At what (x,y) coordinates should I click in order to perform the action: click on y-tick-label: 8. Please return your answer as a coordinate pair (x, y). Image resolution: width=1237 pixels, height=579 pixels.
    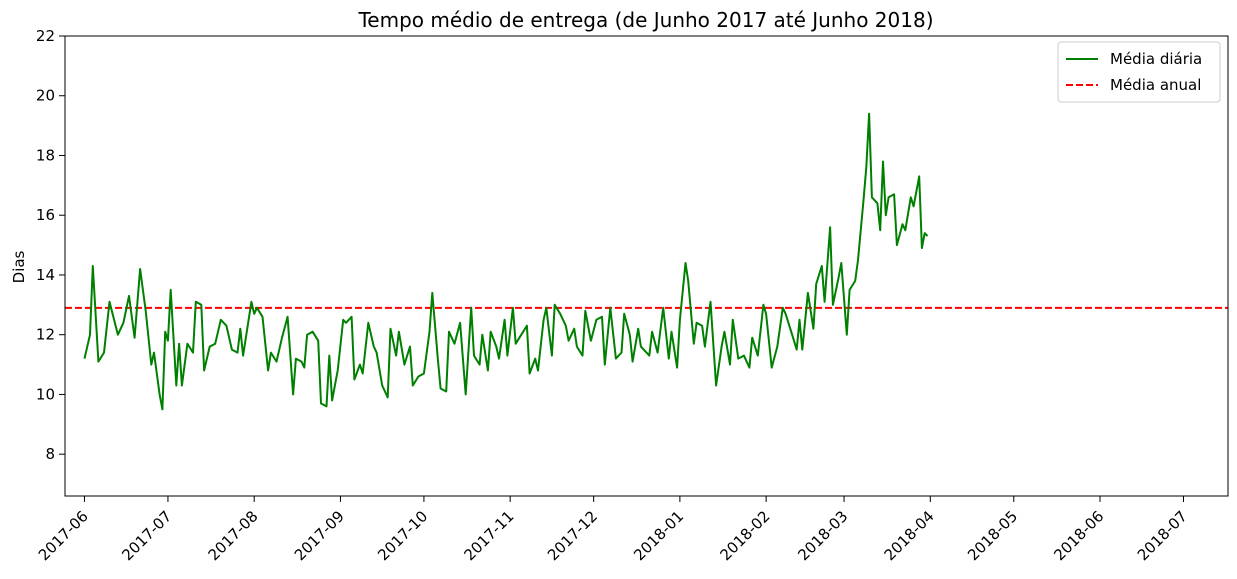
    Looking at the image, I should click on (50, 454).